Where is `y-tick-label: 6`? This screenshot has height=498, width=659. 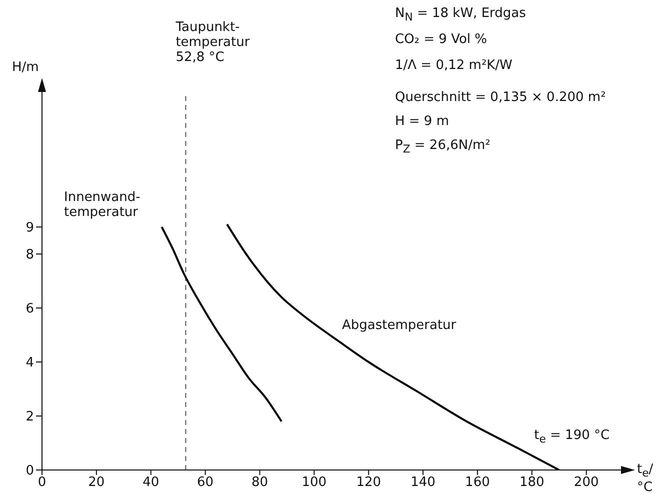 y-tick-label: 6 is located at coordinates (30, 309).